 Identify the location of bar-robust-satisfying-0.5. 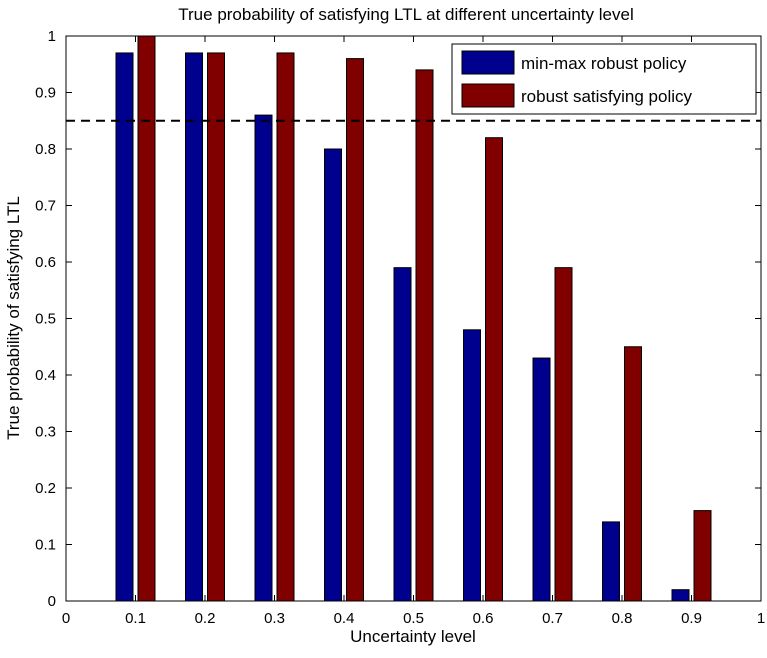
(424, 335).